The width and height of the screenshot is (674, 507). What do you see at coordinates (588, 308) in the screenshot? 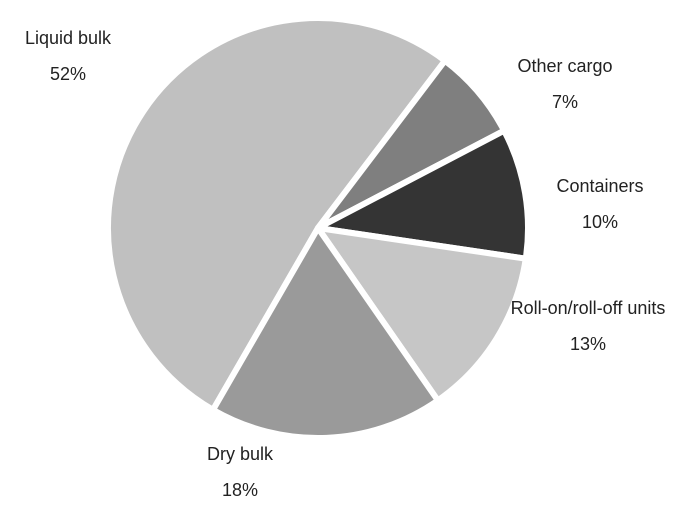
I see `slice-name: Roll-on/roll-off units` at bounding box center [588, 308].